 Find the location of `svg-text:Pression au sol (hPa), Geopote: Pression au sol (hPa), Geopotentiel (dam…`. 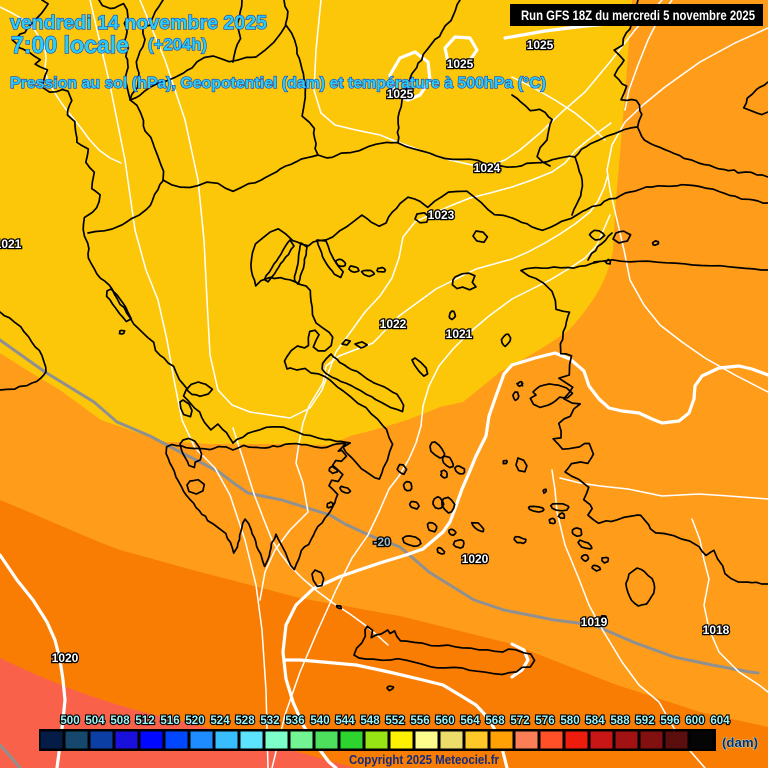

svg-text:Pression au sol (hPa), Geopote: Pression au sol (hPa), Geopotentiel (dam… is located at coordinates (278, 83).